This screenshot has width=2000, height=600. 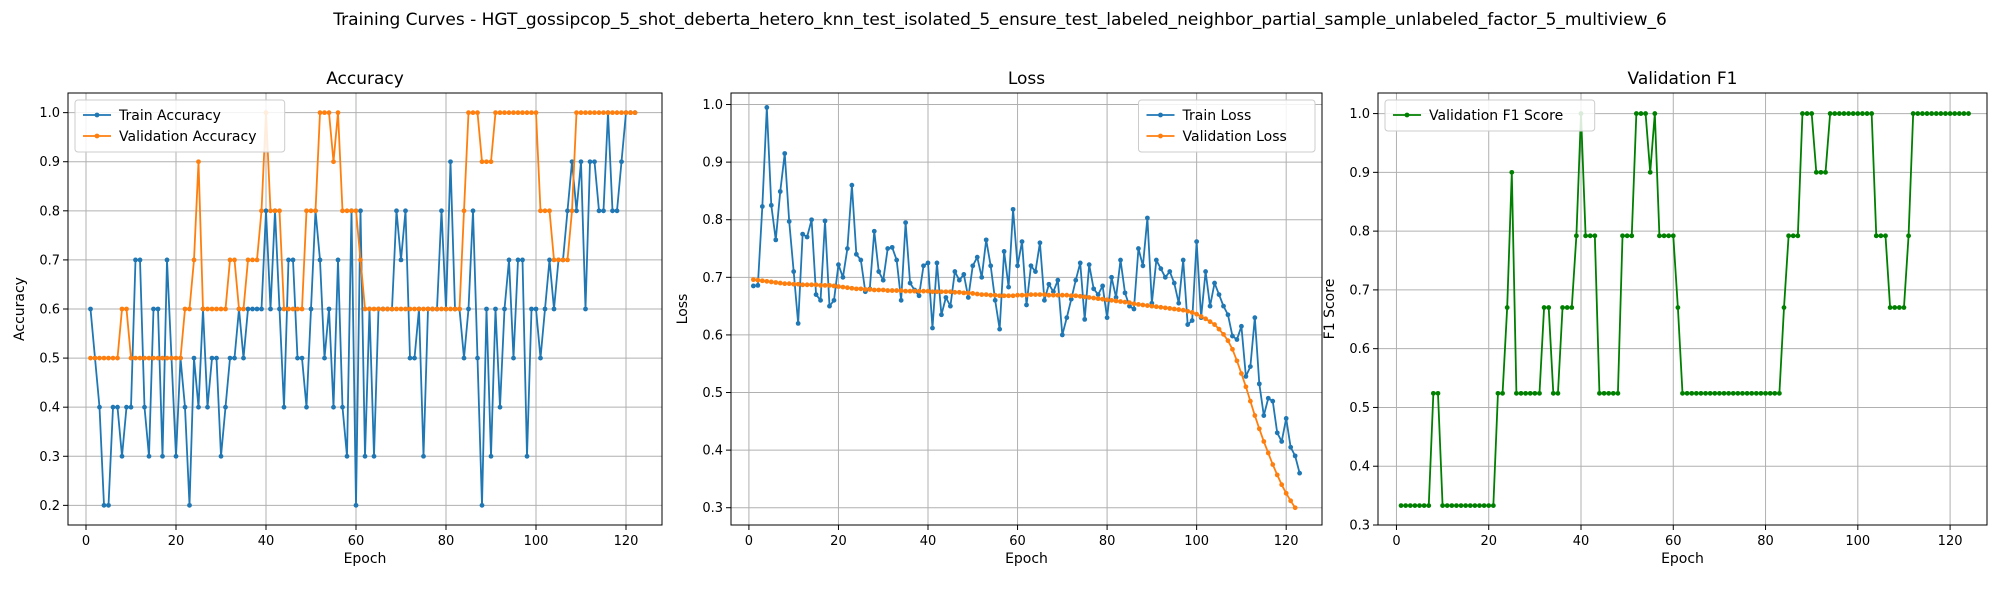 I want to click on x-tick-label: 60, so click(x=356, y=541).